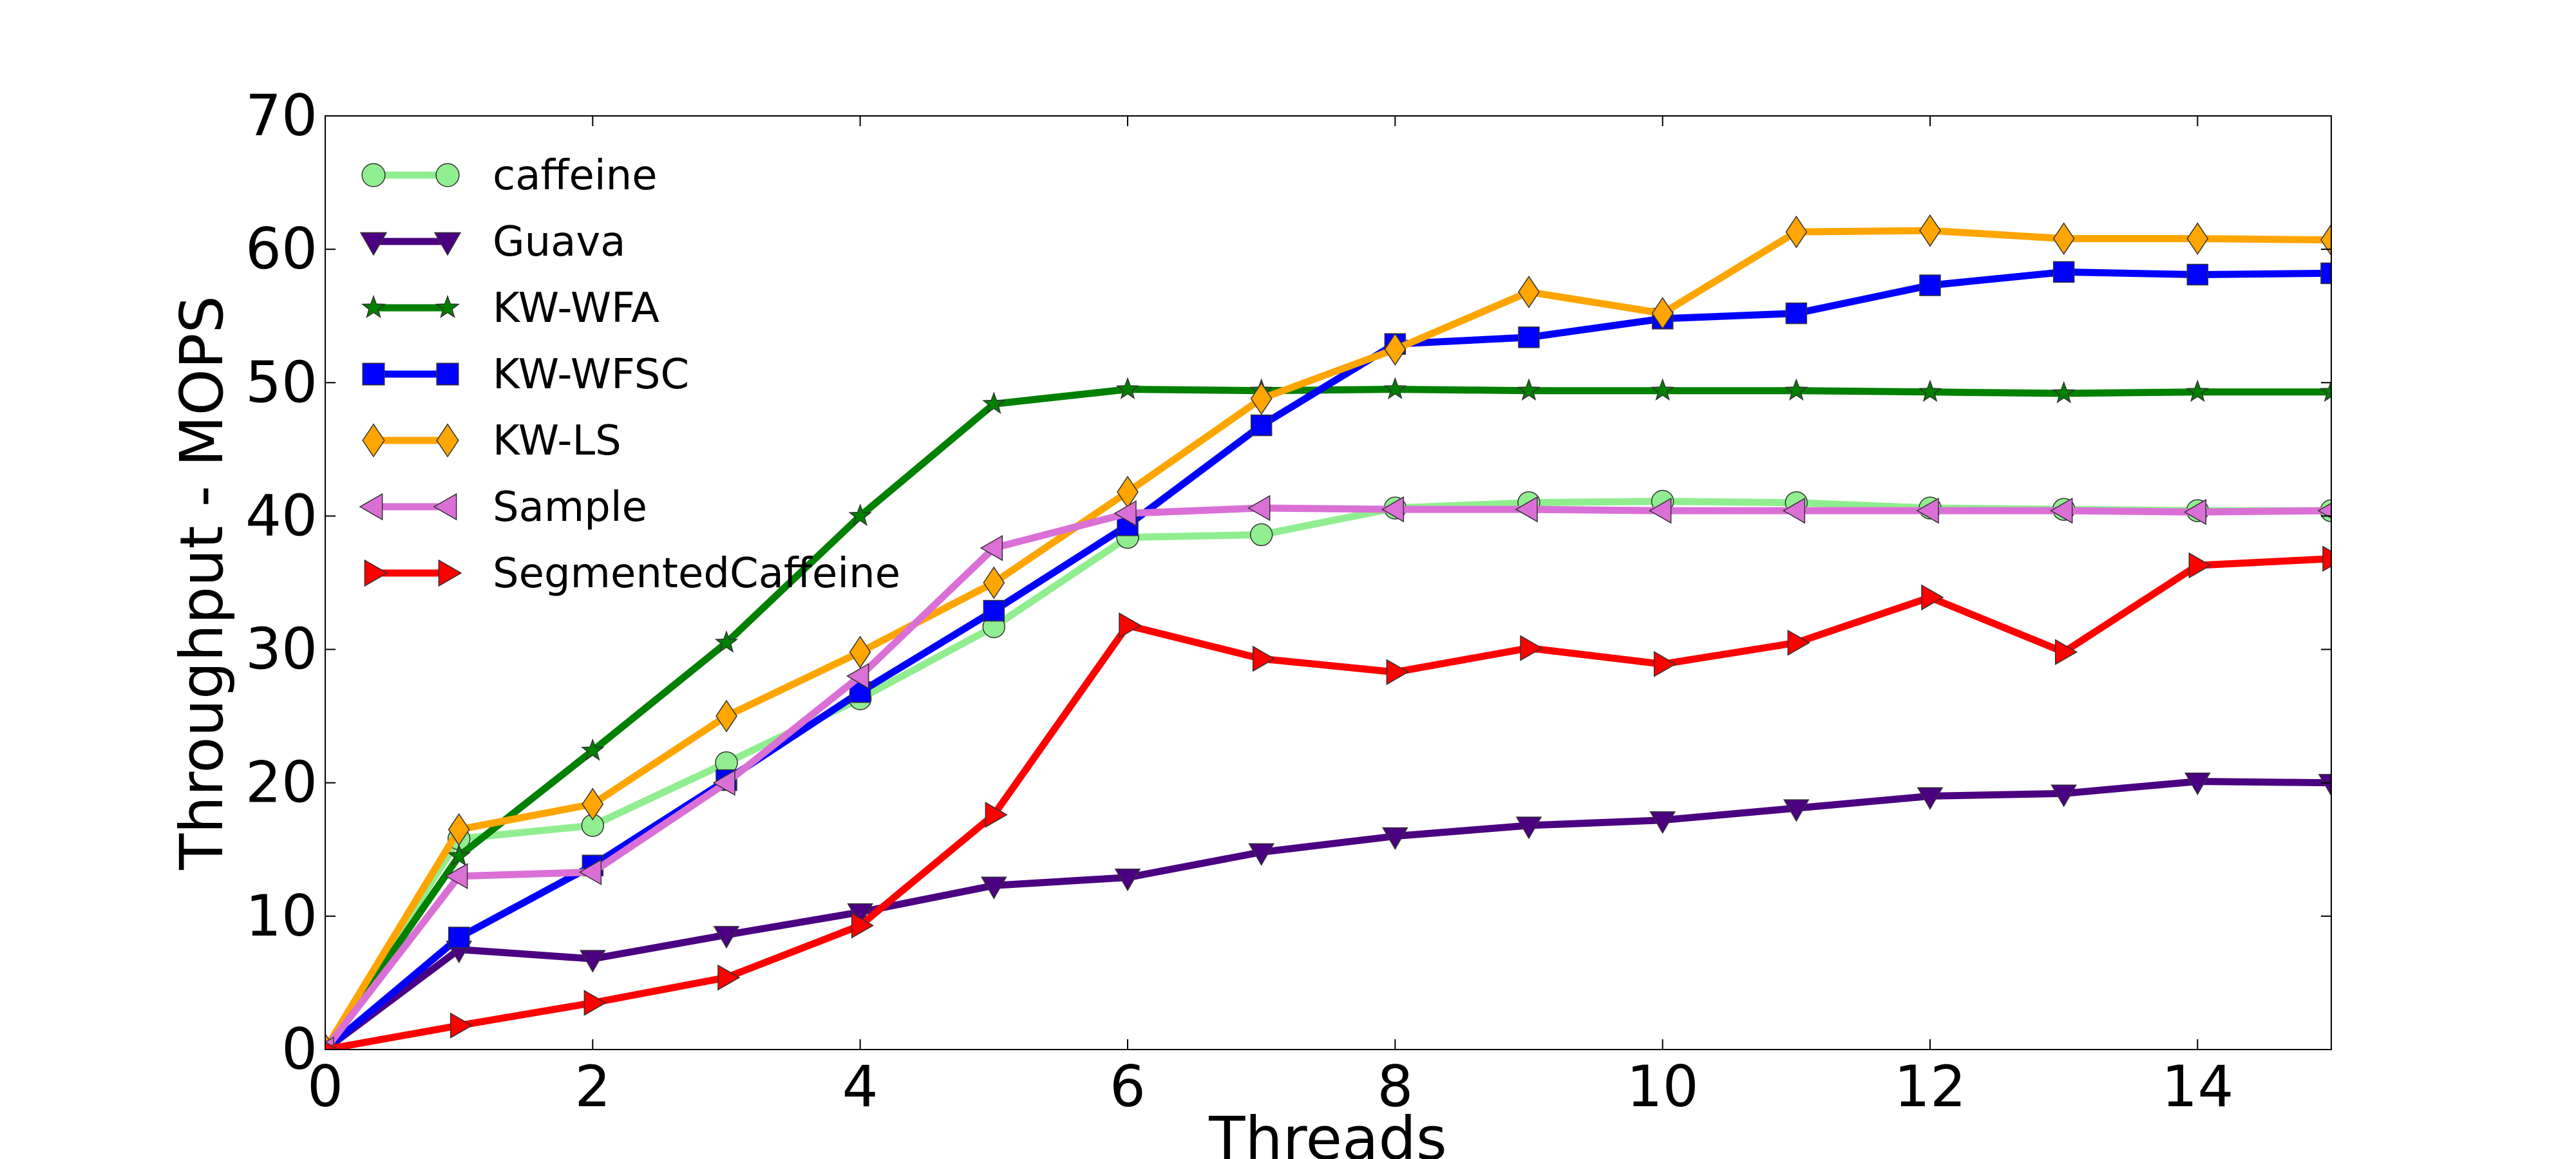  What do you see at coordinates (325, 1086) in the screenshot?
I see `x-tick-label: 0` at bounding box center [325, 1086].